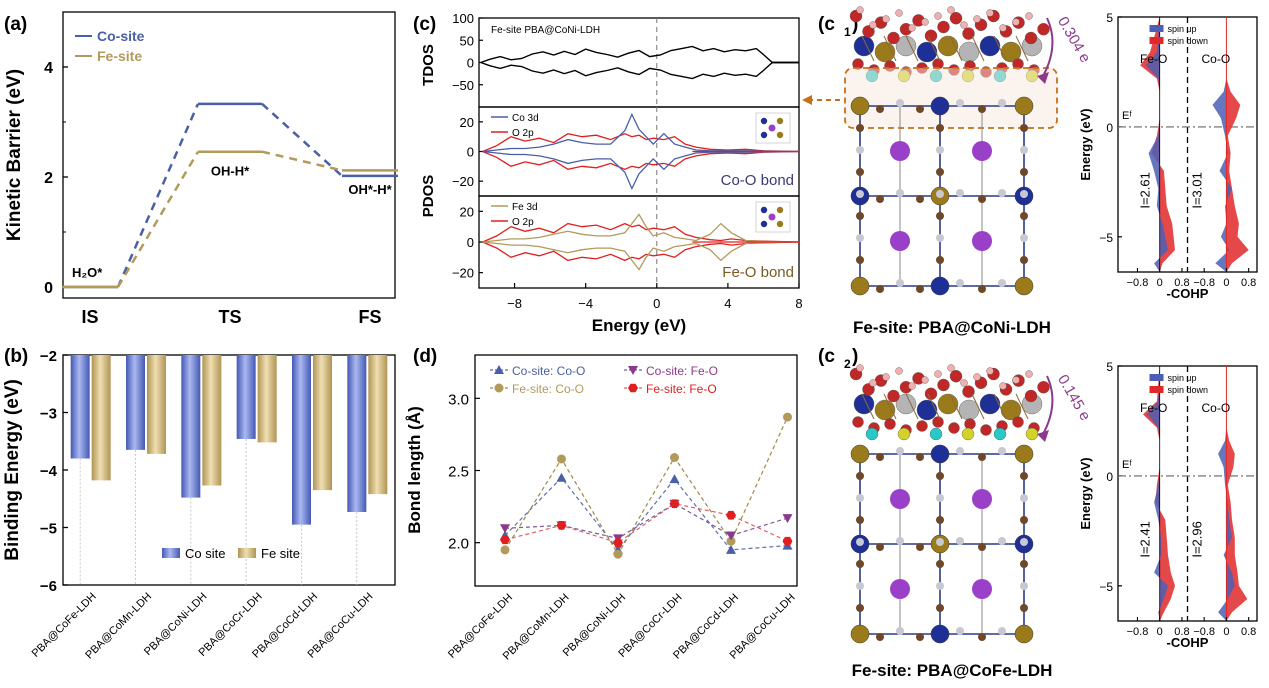  What do you see at coordinates (16, 356) in the screenshot?
I see `panel-label-b: (b)` at bounding box center [16, 356].